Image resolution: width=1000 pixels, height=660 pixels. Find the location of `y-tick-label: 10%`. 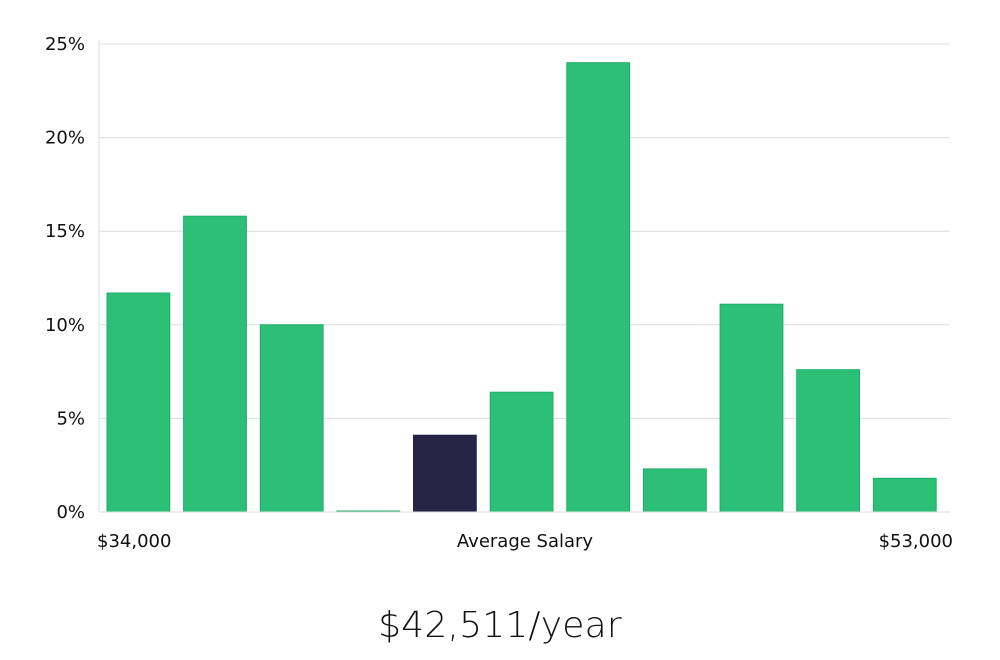

y-tick-label: 10% is located at coordinates (65, 325).